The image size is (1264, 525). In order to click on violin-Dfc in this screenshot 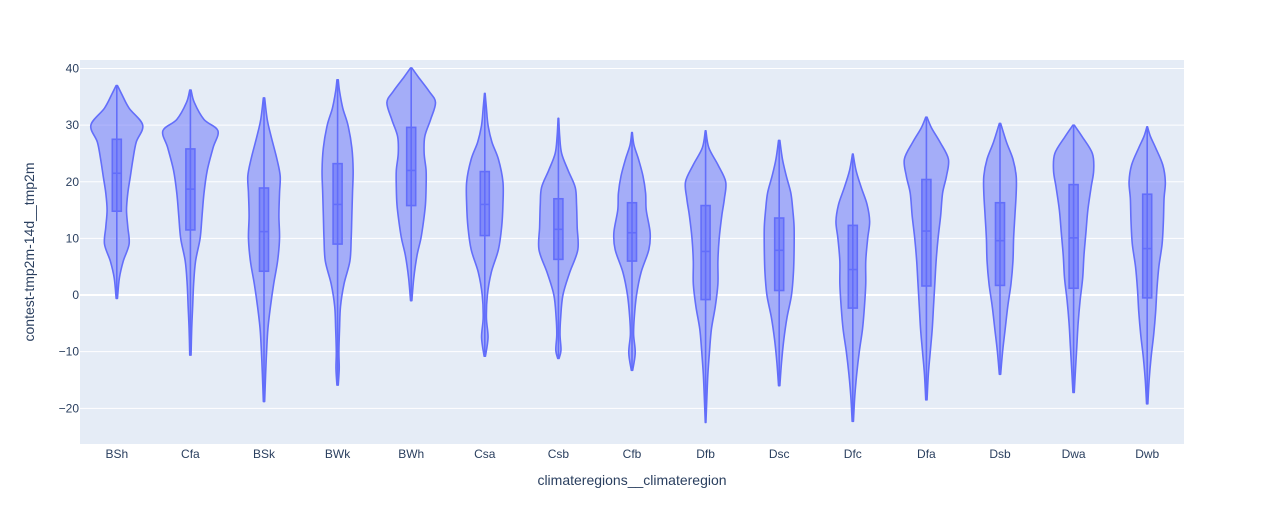, I will do `click(853, 288)`.